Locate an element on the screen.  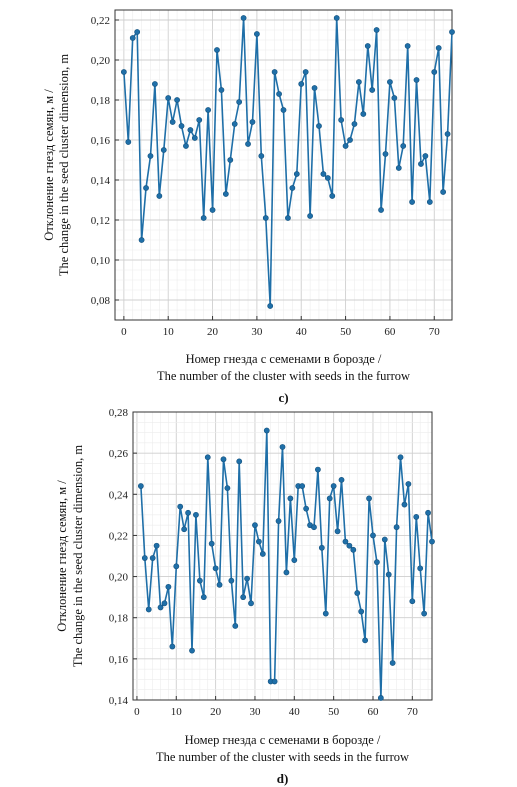
y-tick-label: 0,28 is located at coordinates (119, 413).